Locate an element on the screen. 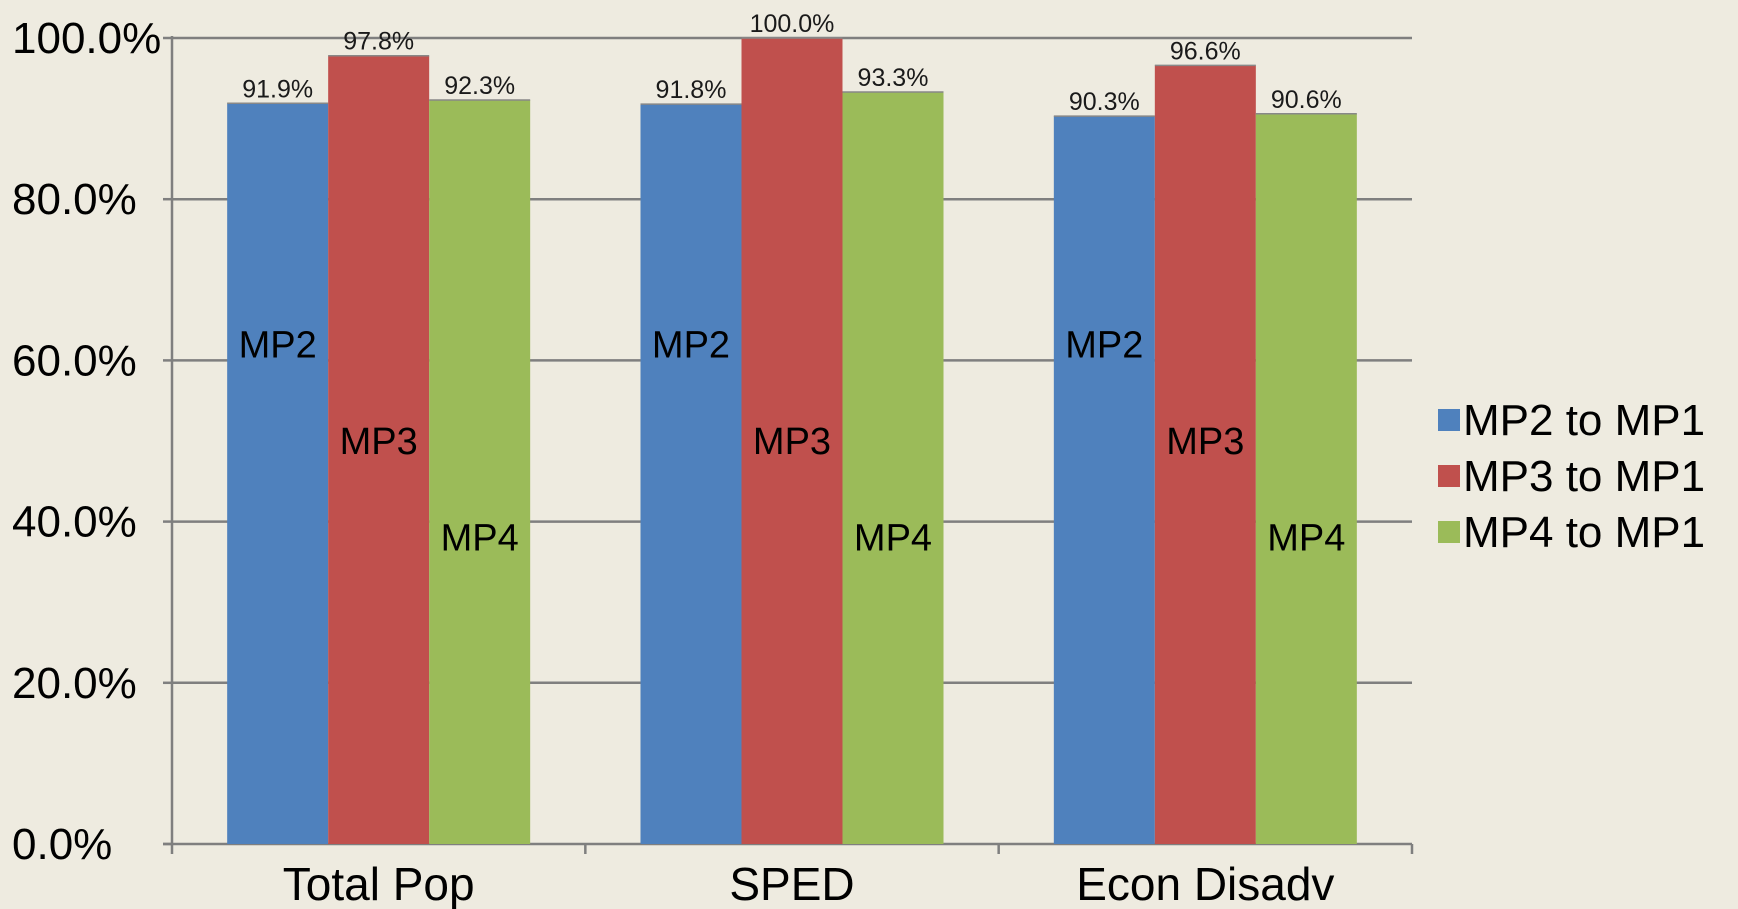  x-tick-label: Total Pop is located at coordinates (379, 883).